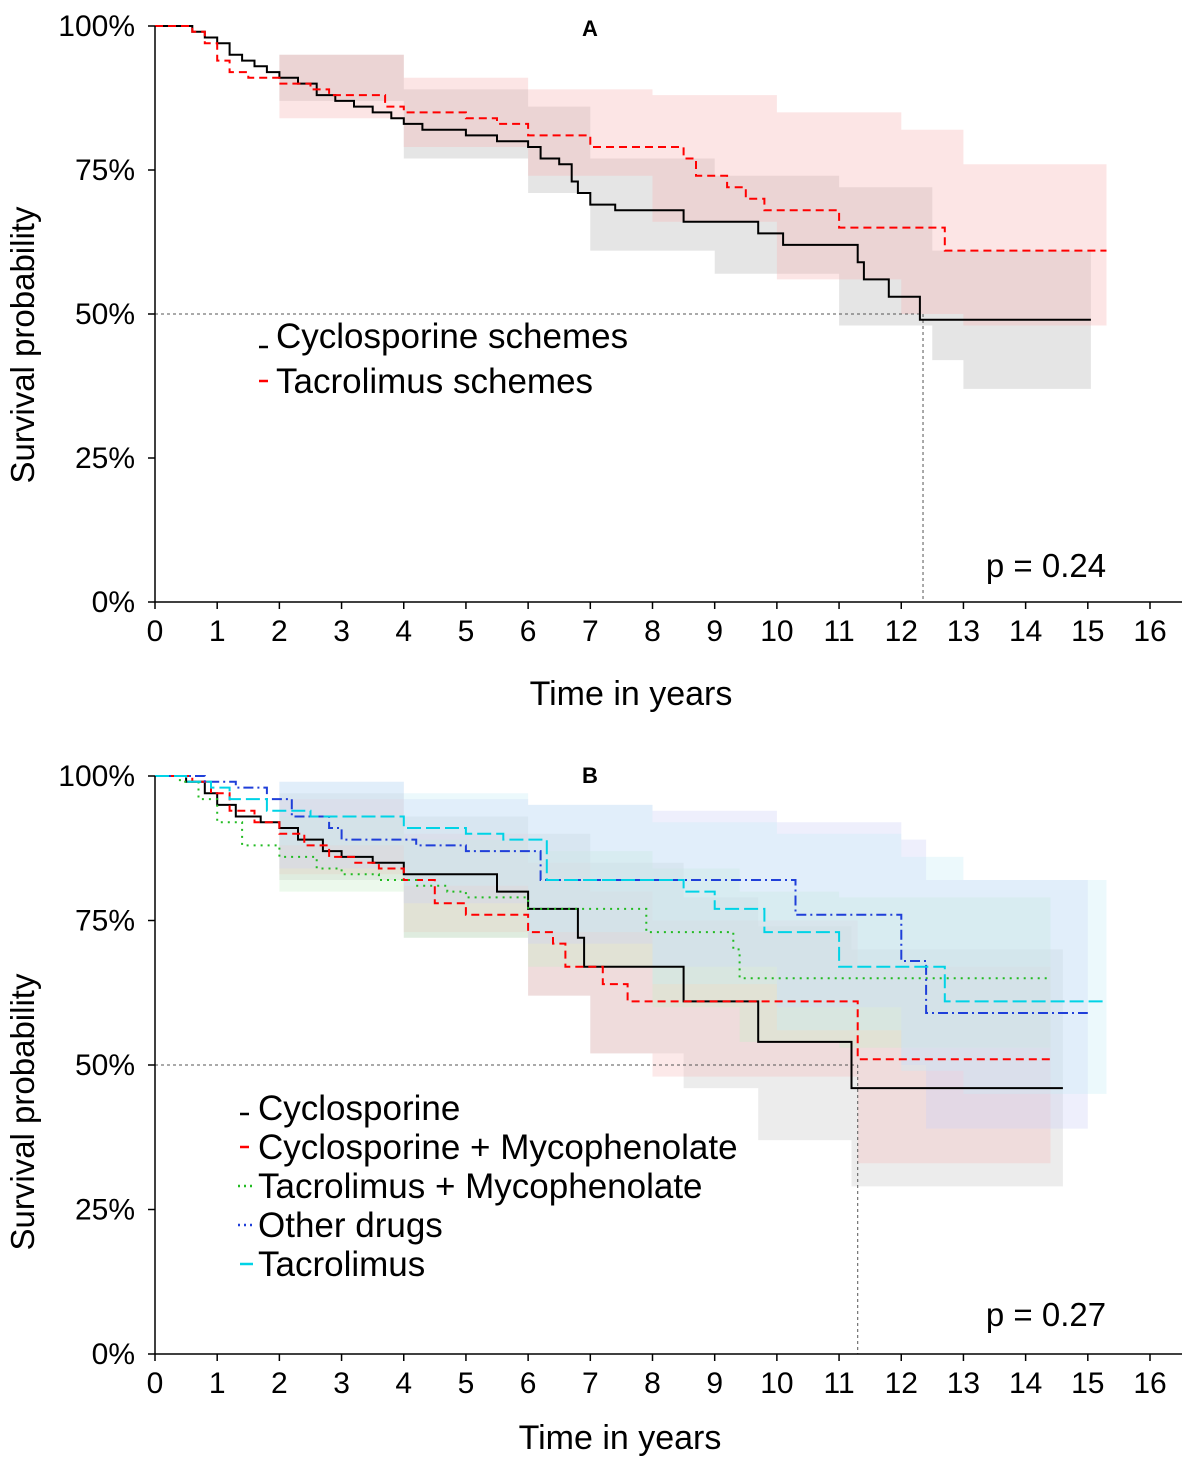 Image resolution: width=1182 pixels, height=1461 pixels. I want to click on panel-b-legend-item-other-drugs: Other drugs, so click(340, 1225).